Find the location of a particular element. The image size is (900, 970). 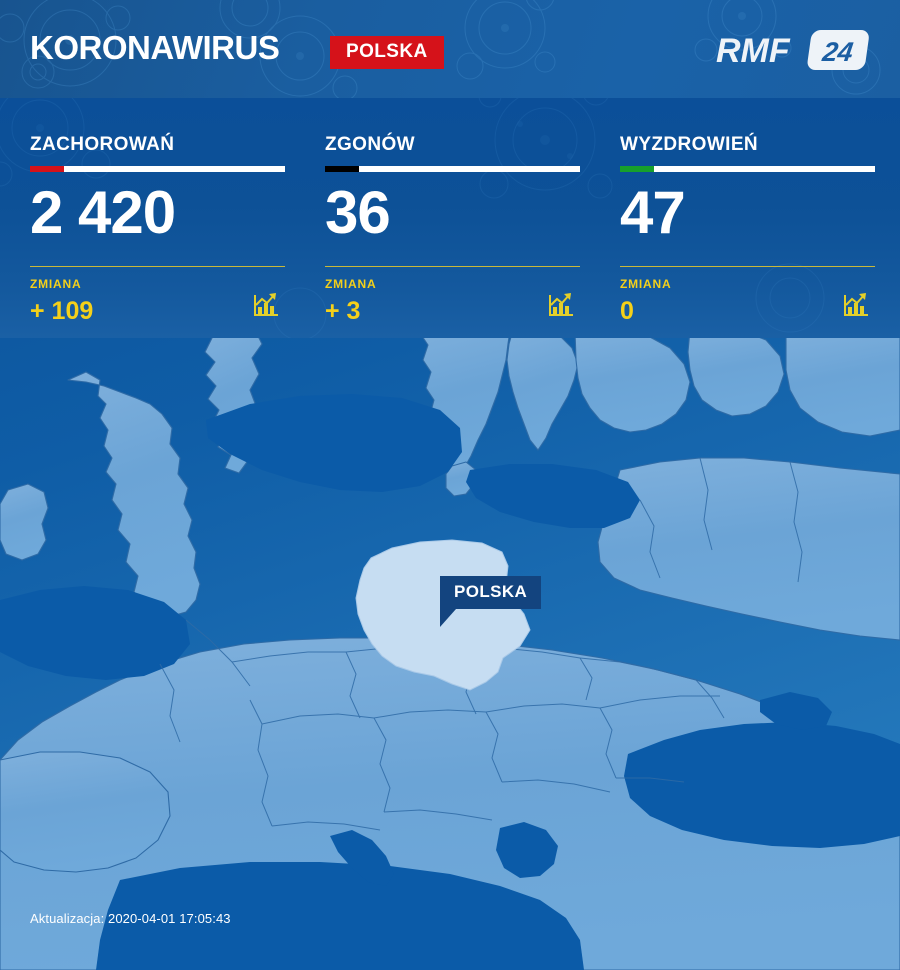

page-title: KORONAWIRUS is located at coordinates (155, 47).